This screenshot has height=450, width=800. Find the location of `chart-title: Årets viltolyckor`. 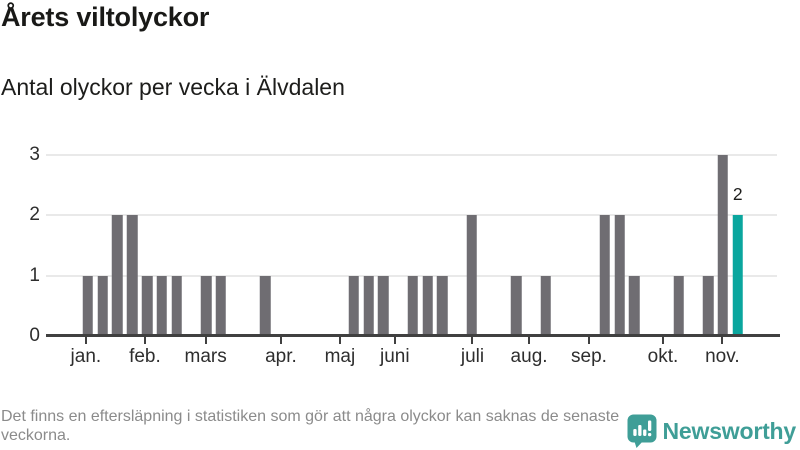

chart-title: Årets viltolyckor is located at coordinates (105, 17).